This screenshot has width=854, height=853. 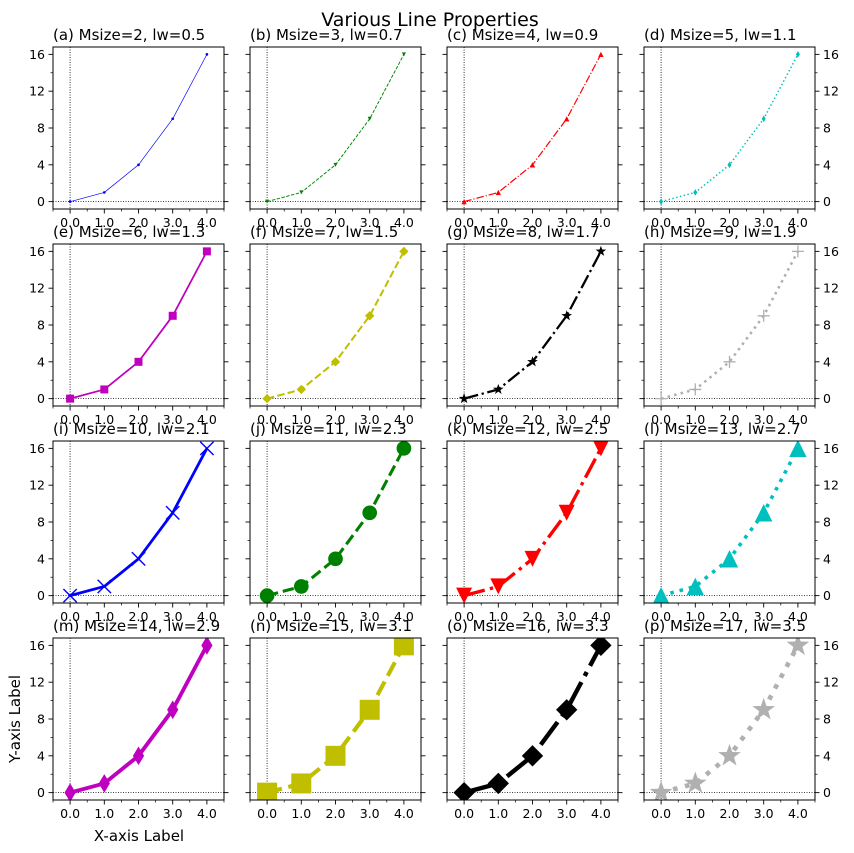 What do you see at coordinates (725, 626) in the screenshot?
I see `subplot-title: (p) Msize=17, lw=3.5` at bounding box center [725, 626].